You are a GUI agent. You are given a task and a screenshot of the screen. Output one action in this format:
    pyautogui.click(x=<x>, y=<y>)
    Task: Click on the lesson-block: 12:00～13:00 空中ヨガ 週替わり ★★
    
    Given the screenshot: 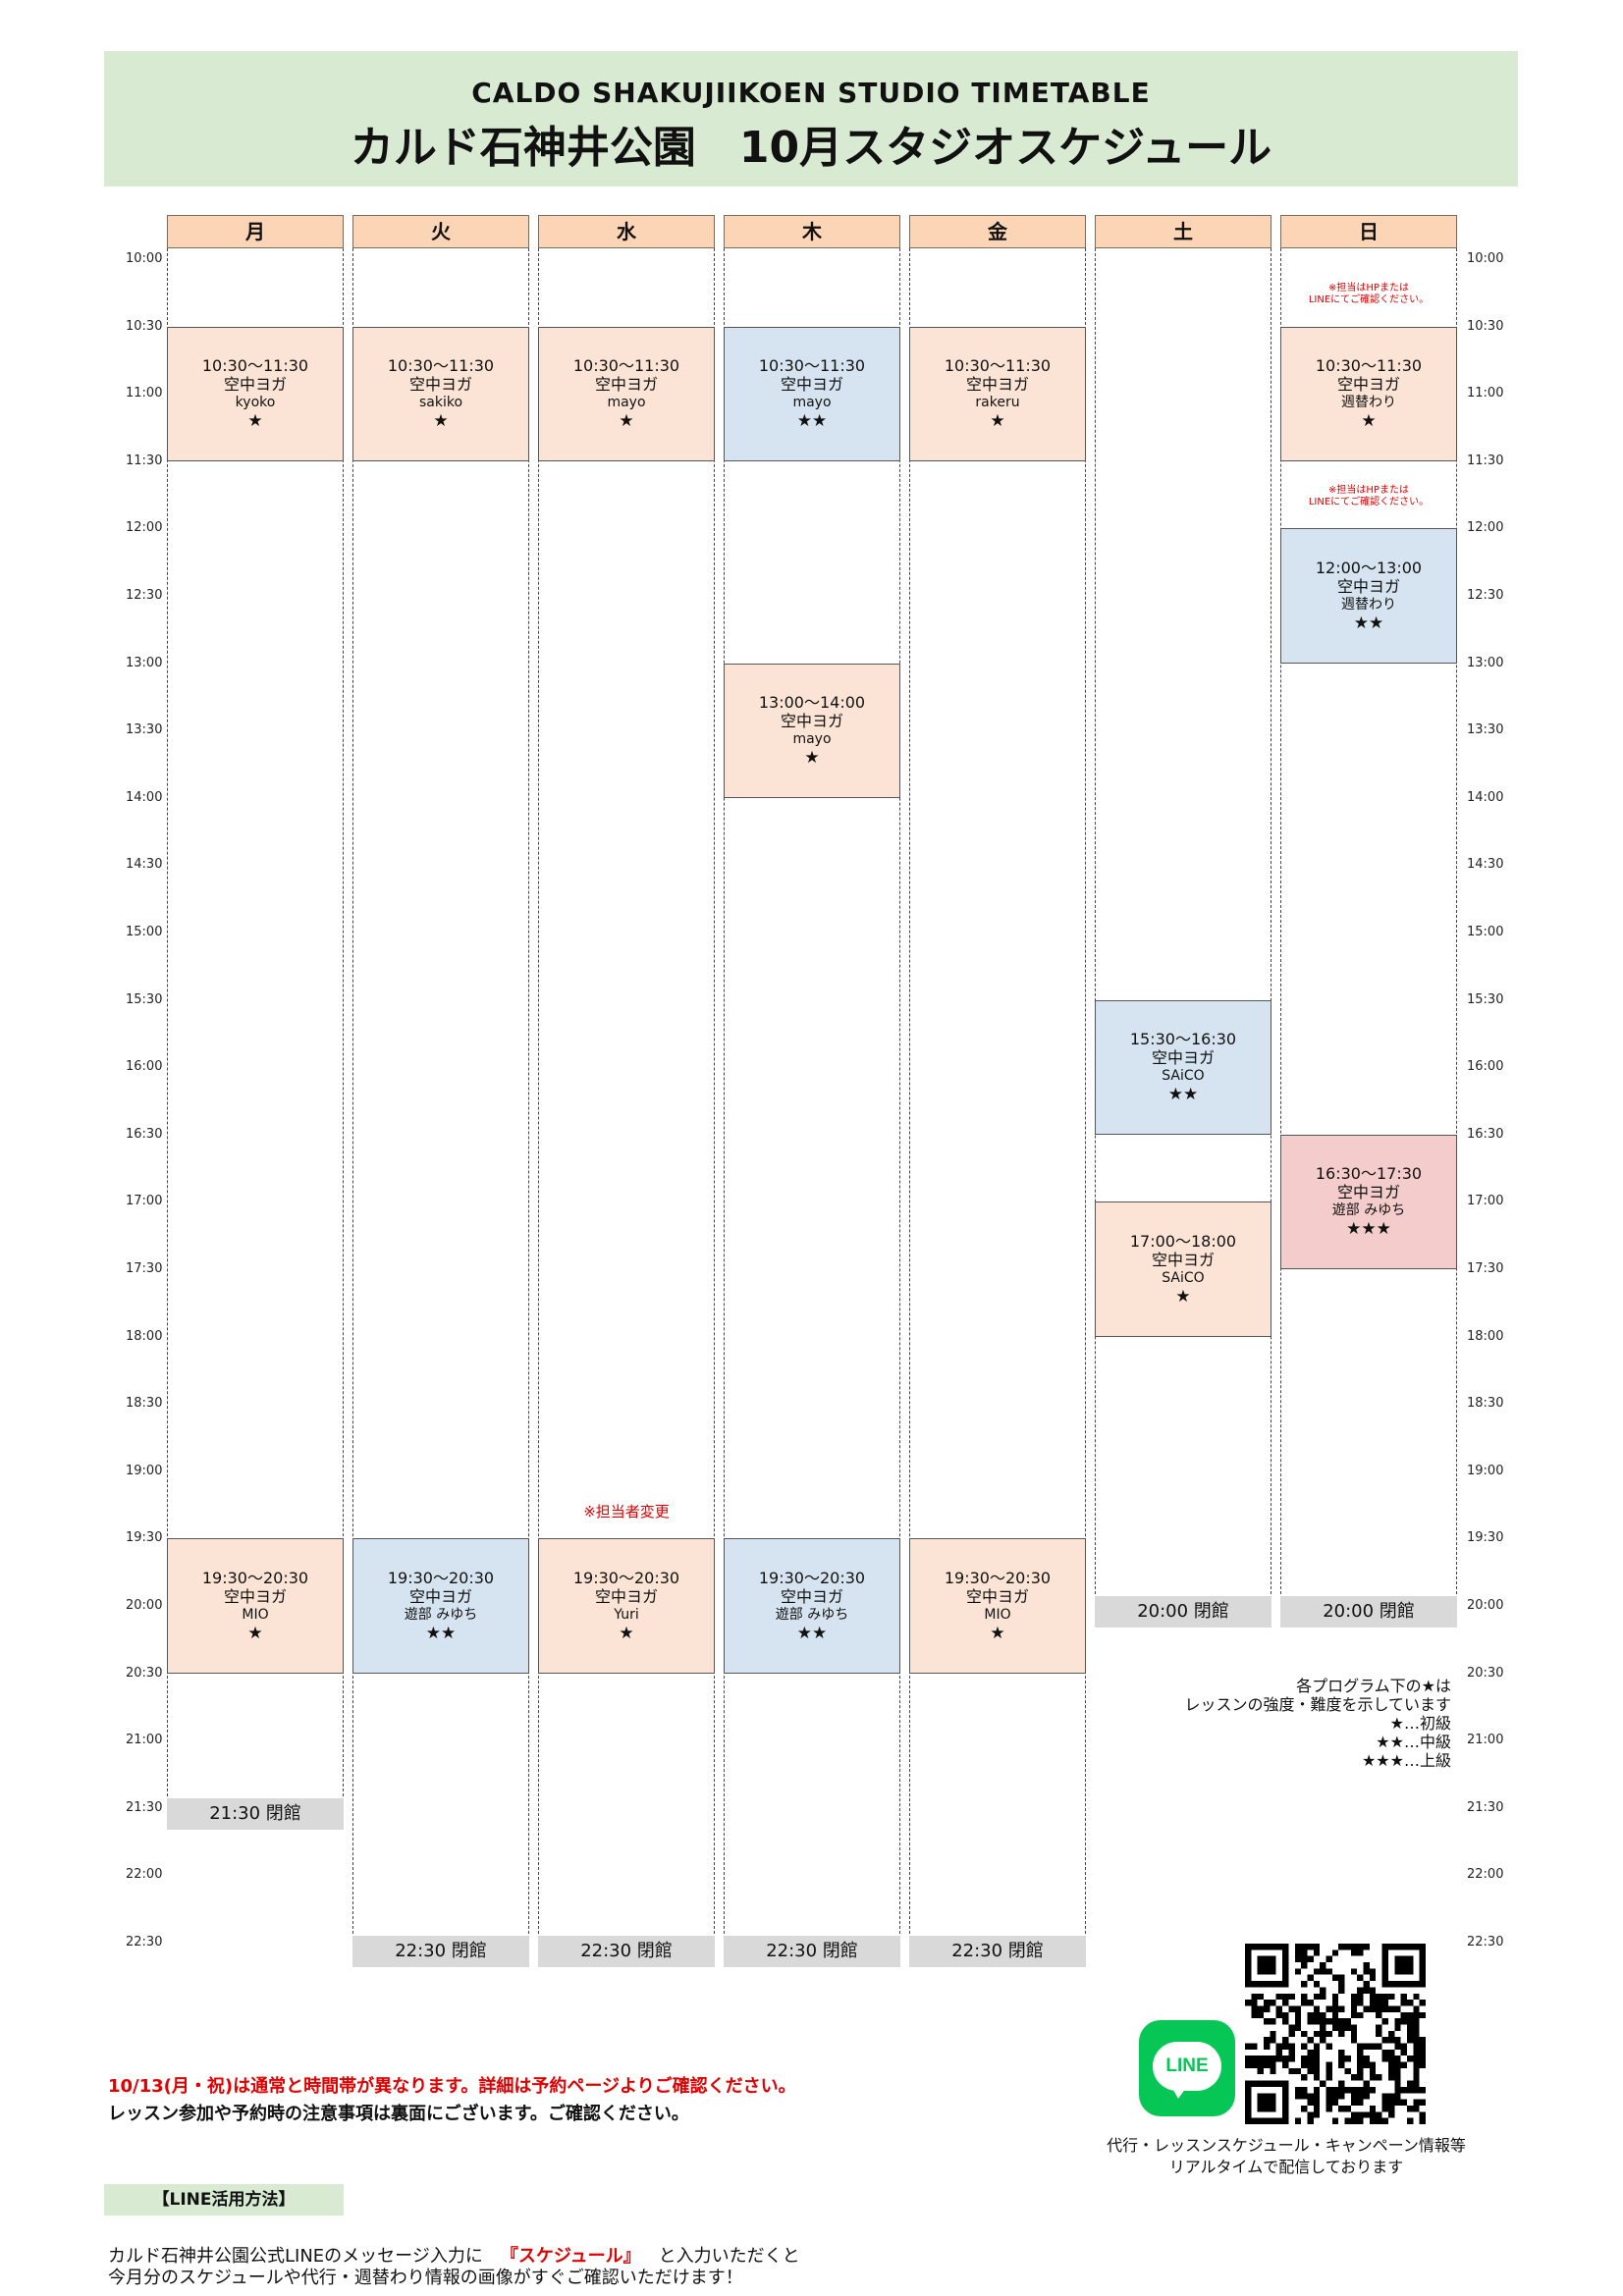 What is the action you would take?
    pyautogui.click(x=1368, y=596)
    